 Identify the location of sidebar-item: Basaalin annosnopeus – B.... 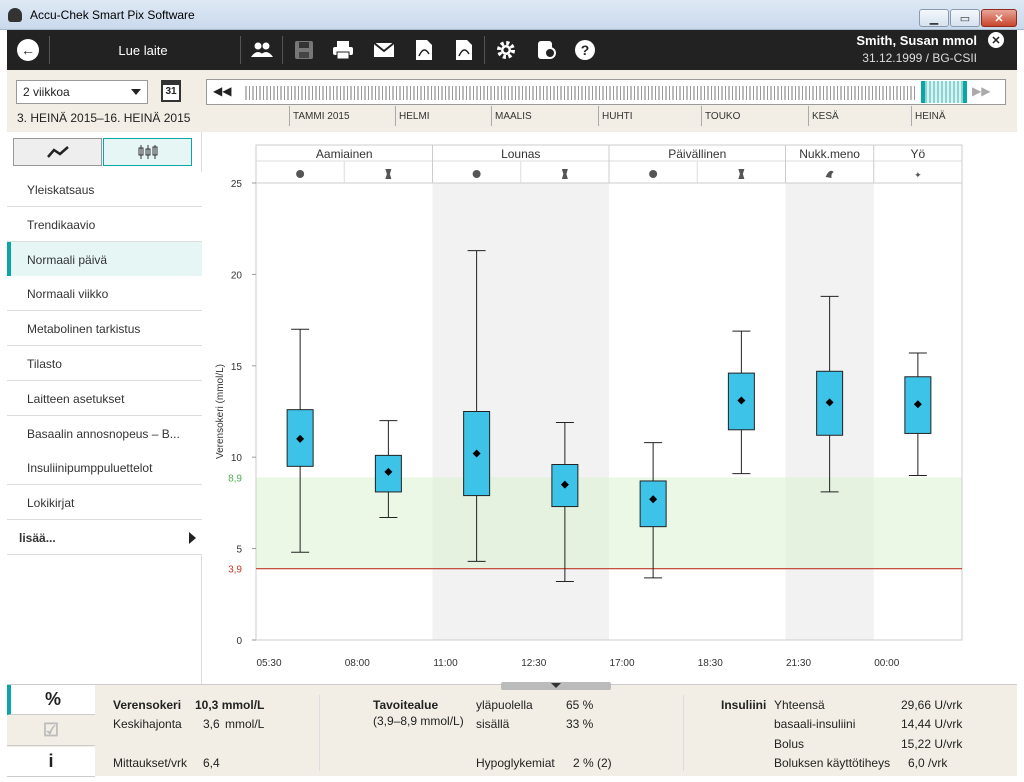
(104, 433).